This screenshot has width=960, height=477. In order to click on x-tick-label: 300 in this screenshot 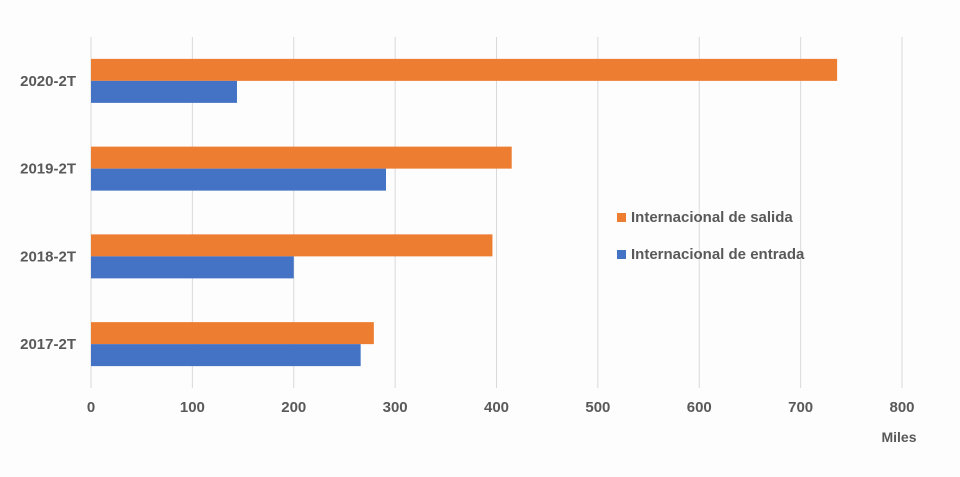, I will do `click(395, 407)`.